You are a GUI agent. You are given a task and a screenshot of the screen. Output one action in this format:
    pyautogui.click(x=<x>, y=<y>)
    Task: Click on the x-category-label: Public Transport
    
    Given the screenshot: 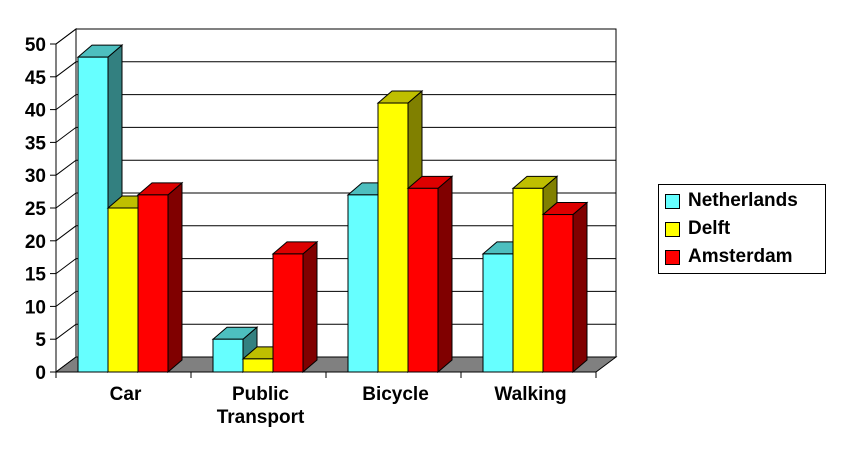 What is the action you would take?
    pyautogui.click(x=261, y=406)
    